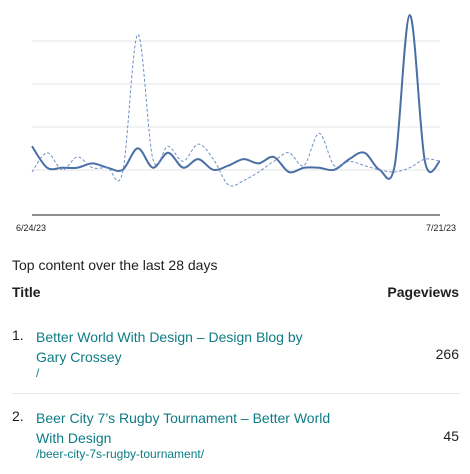  Describe the element at coordinates (31, 228) in the screenshot. I see `x-tick-label-start: 6/24/23` at that location.